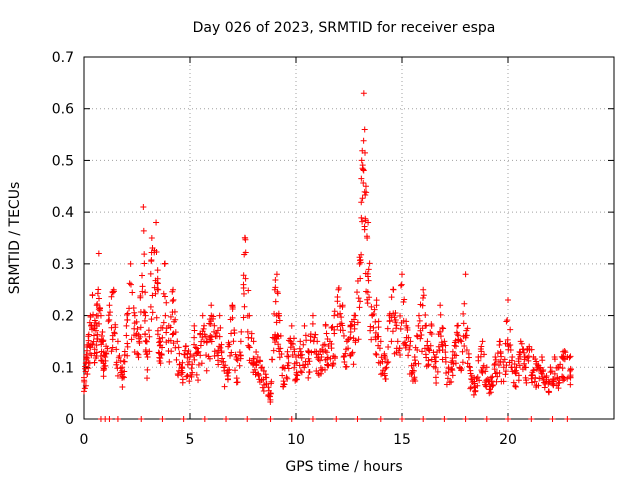 This screenshot has width=640, height=480. What do you see at coordinates (63, 110) in the screenshot?
I see `y-tick-label: 0.6` at bounding box center [63, 110].